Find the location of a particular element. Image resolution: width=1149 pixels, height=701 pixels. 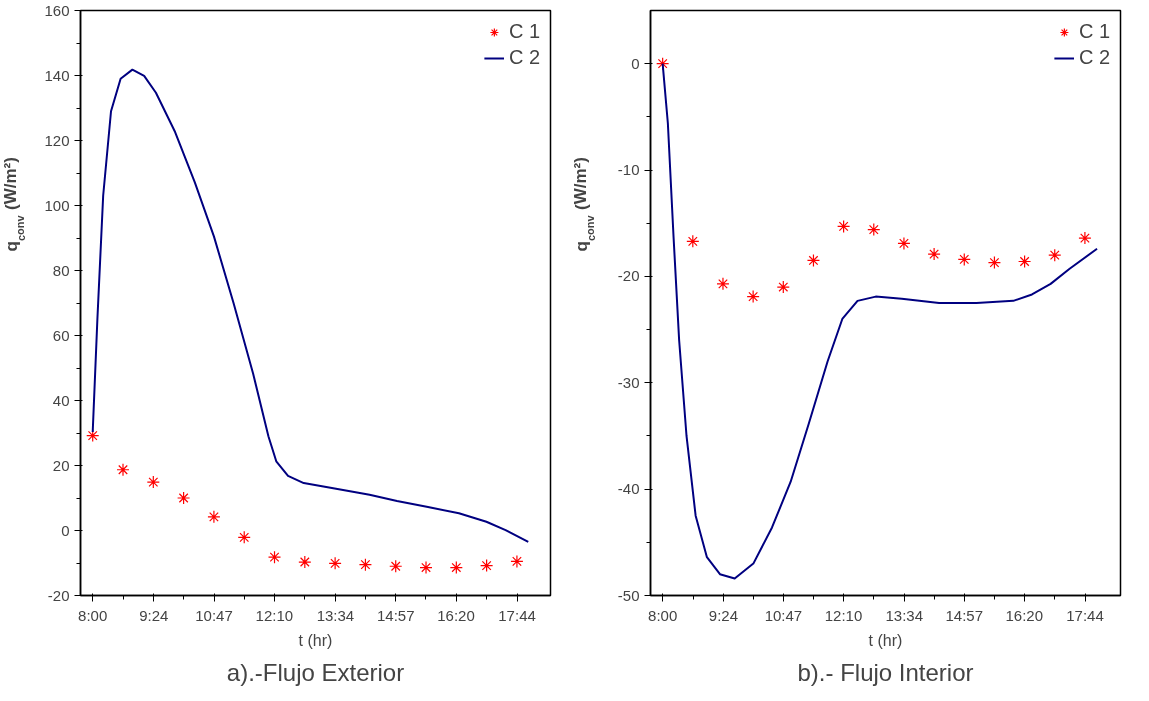

text: a).-Flujo Exterior is located at coordinates (315, 672).